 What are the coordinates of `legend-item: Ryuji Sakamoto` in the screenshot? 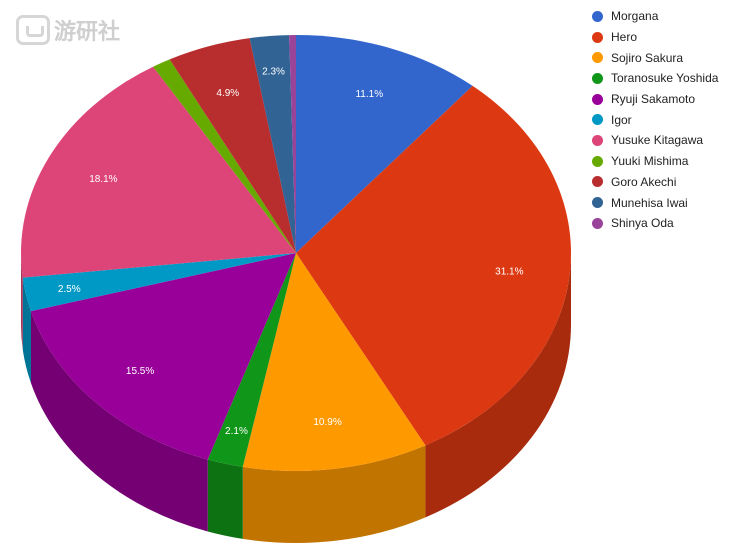 It's located at (655, 99).